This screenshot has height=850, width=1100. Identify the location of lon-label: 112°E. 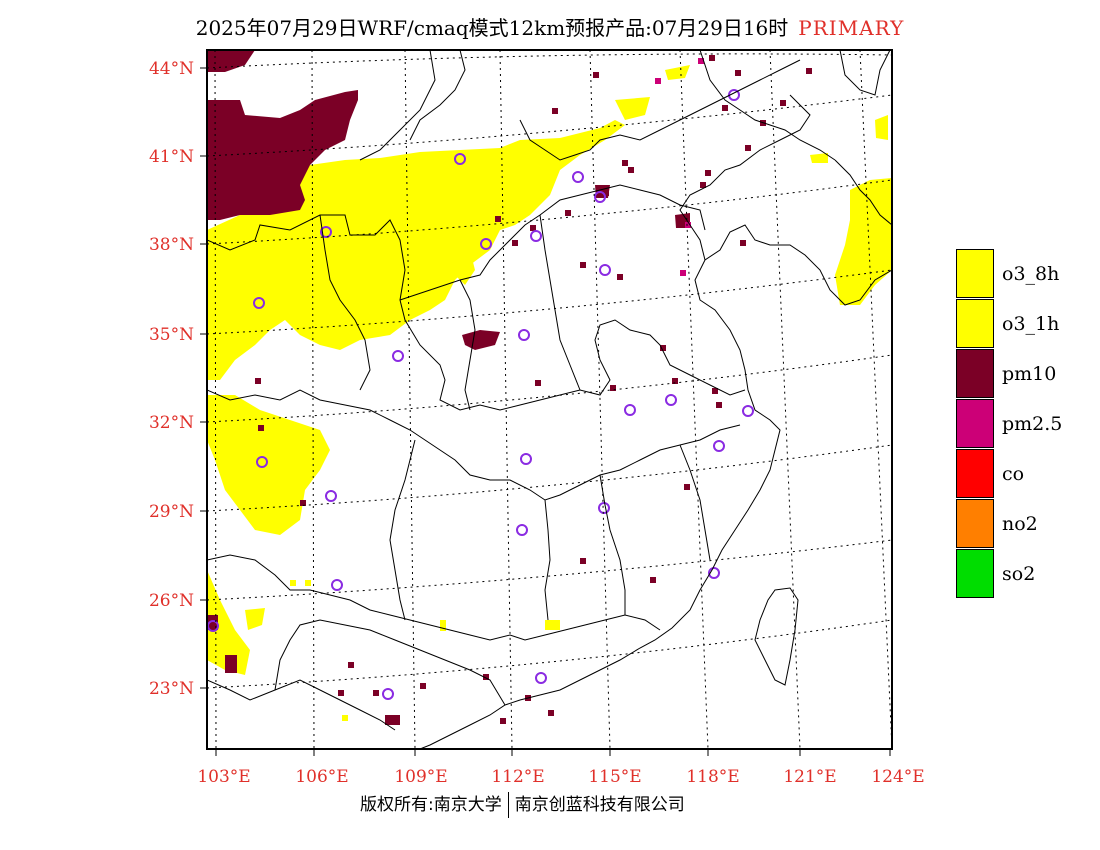
(517, 777).